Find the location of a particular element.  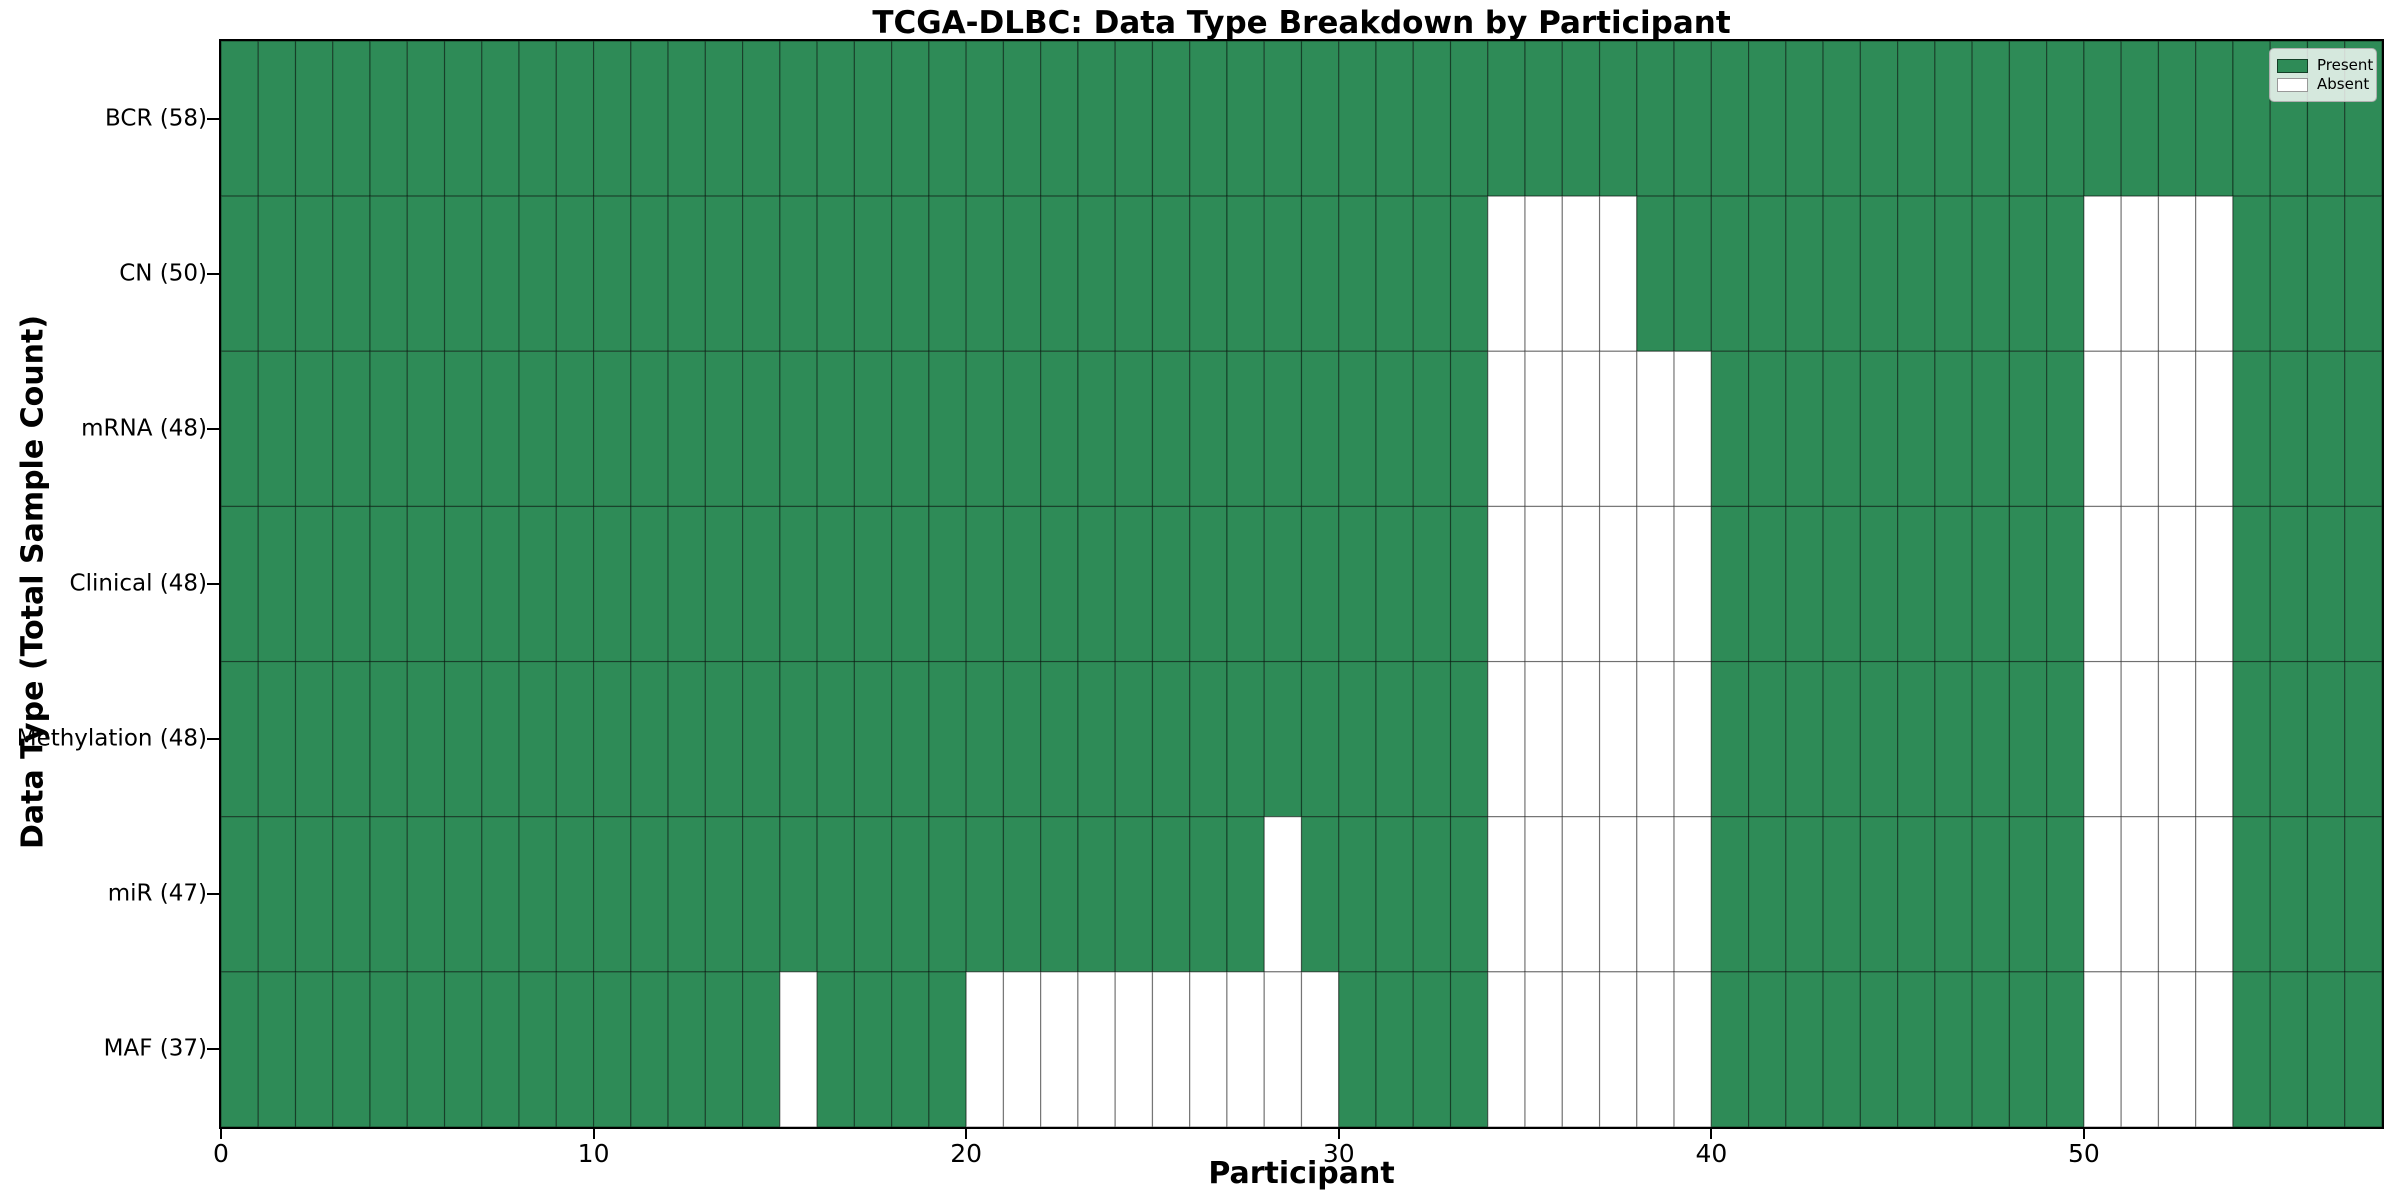

y-tick-label: Methylation (48) is located at coordinates (111, 738).